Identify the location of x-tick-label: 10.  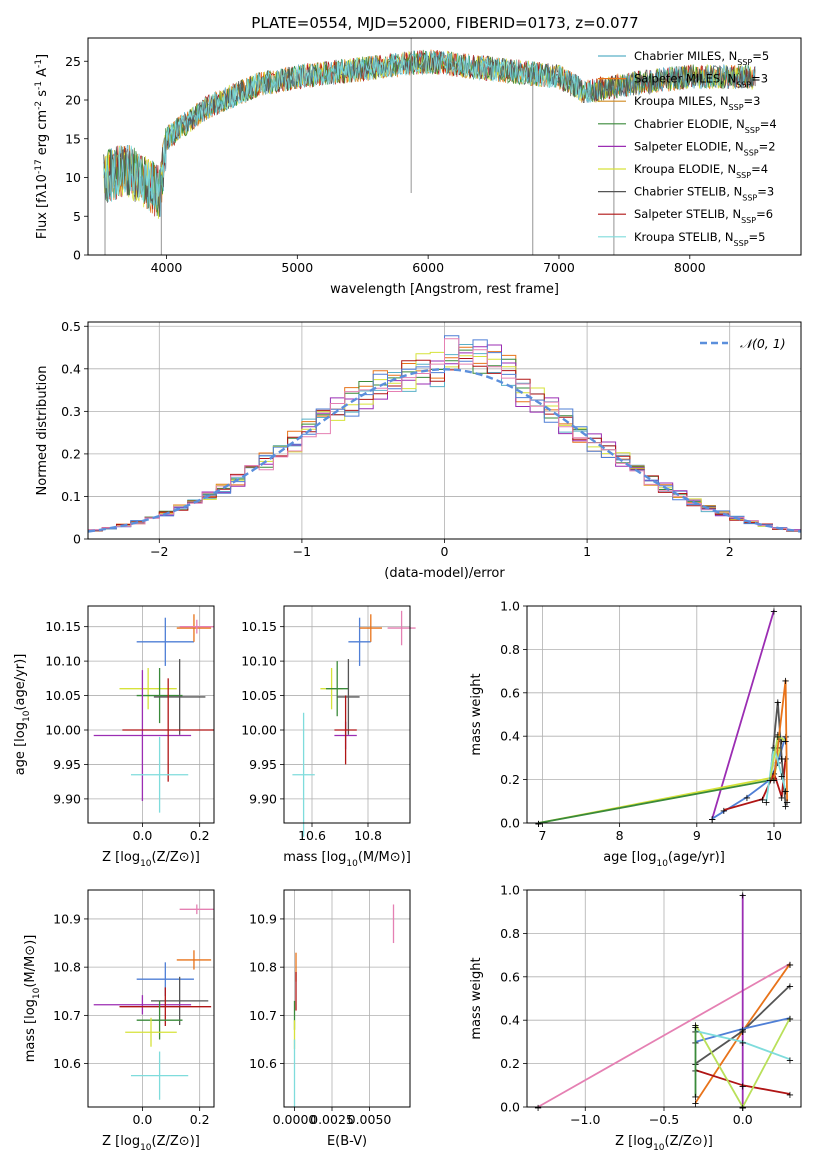
(774, 835).